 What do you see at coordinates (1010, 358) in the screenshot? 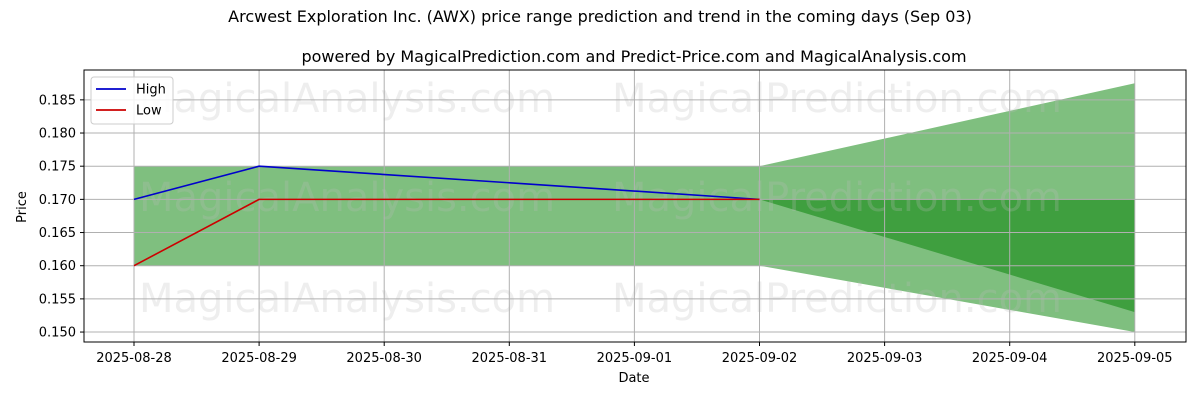
I see `x-tick-label: 2025-09-04` at bounding box center [1010, 358].